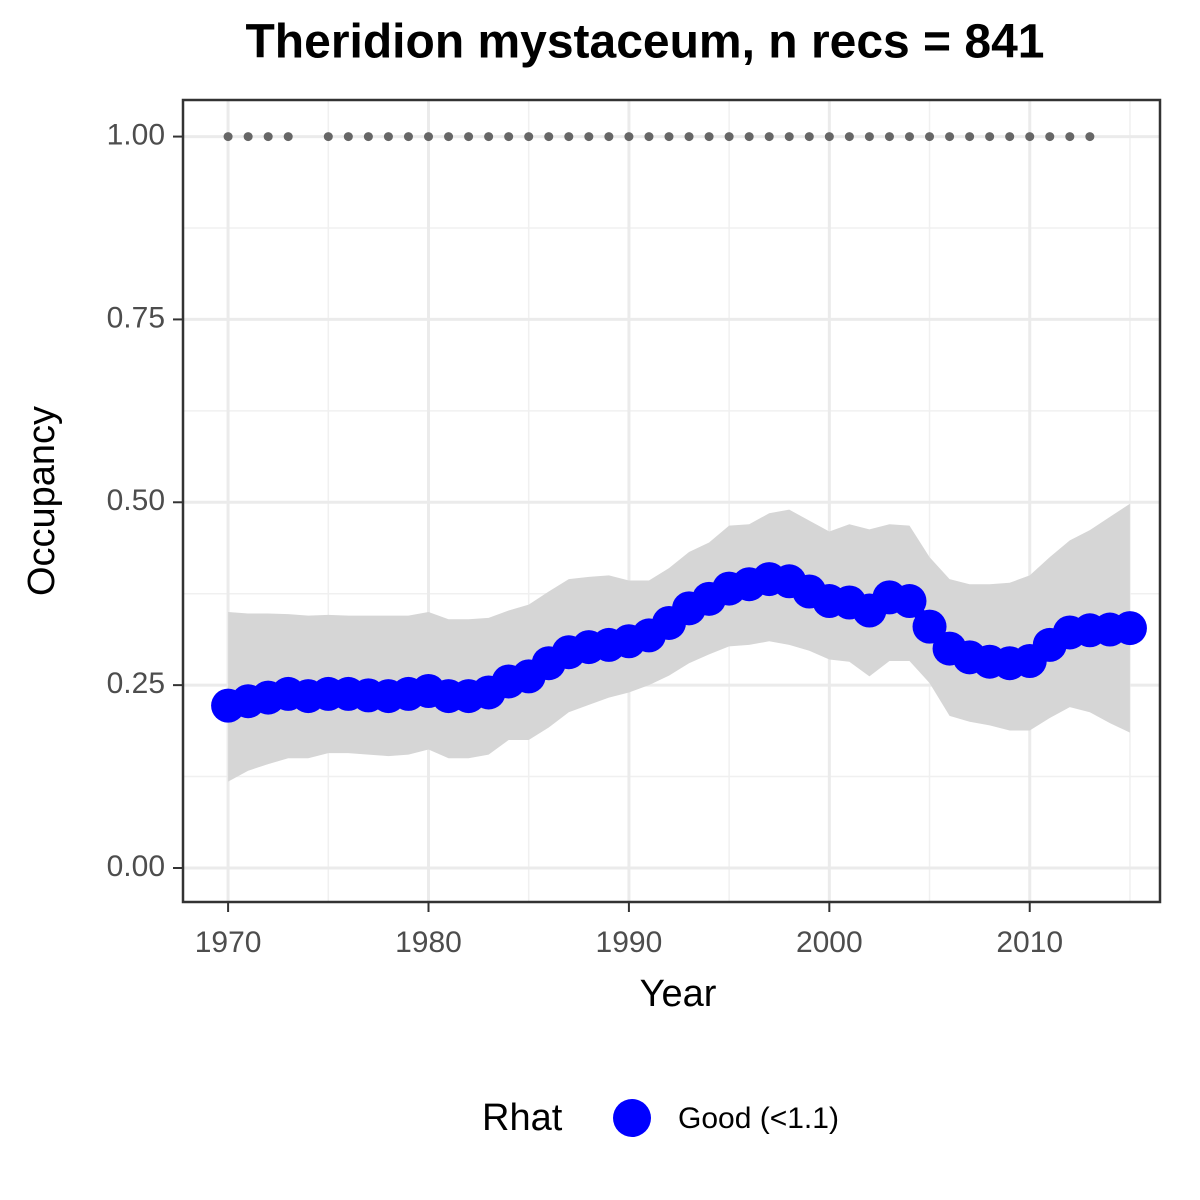 The height and width of the screenshot is (1200, 1200). Describe the element at coordinates (136, 683) in the screenshot. I see `y-tick-label: 0.25` at that location.